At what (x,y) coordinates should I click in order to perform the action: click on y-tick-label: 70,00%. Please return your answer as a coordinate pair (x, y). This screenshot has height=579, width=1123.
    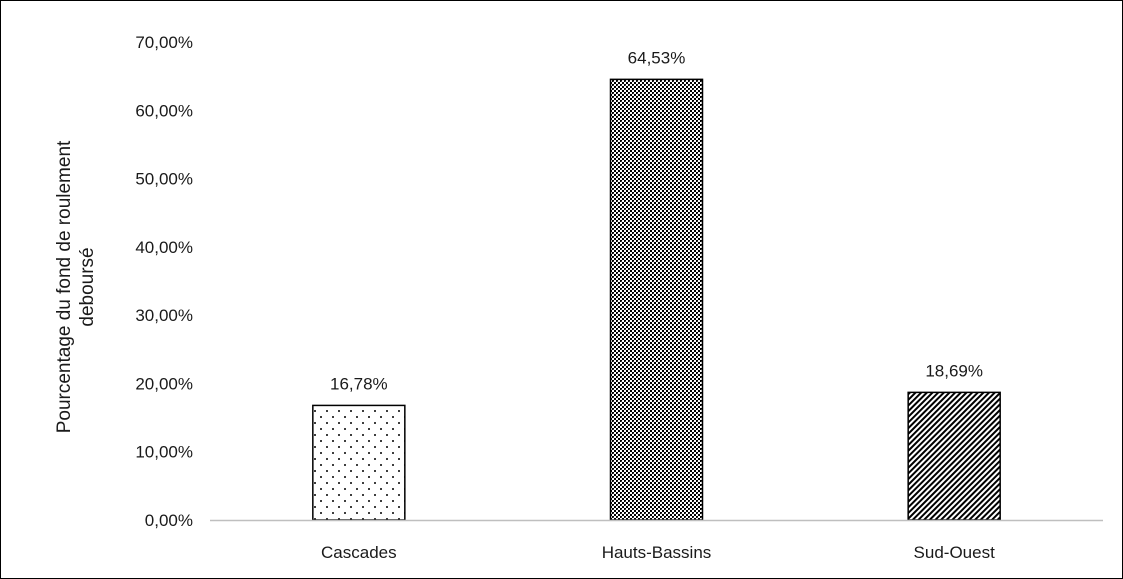
    Looking at the image, I should click on (164, 42).